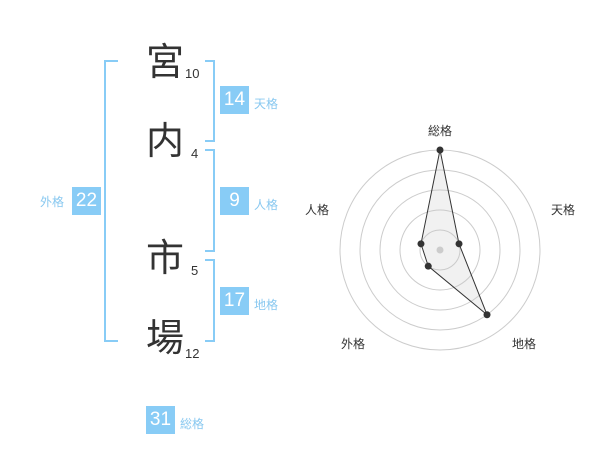 The height and width of the screenshot is (470, 600). I want to click on radar-ring, so click(440, 250).